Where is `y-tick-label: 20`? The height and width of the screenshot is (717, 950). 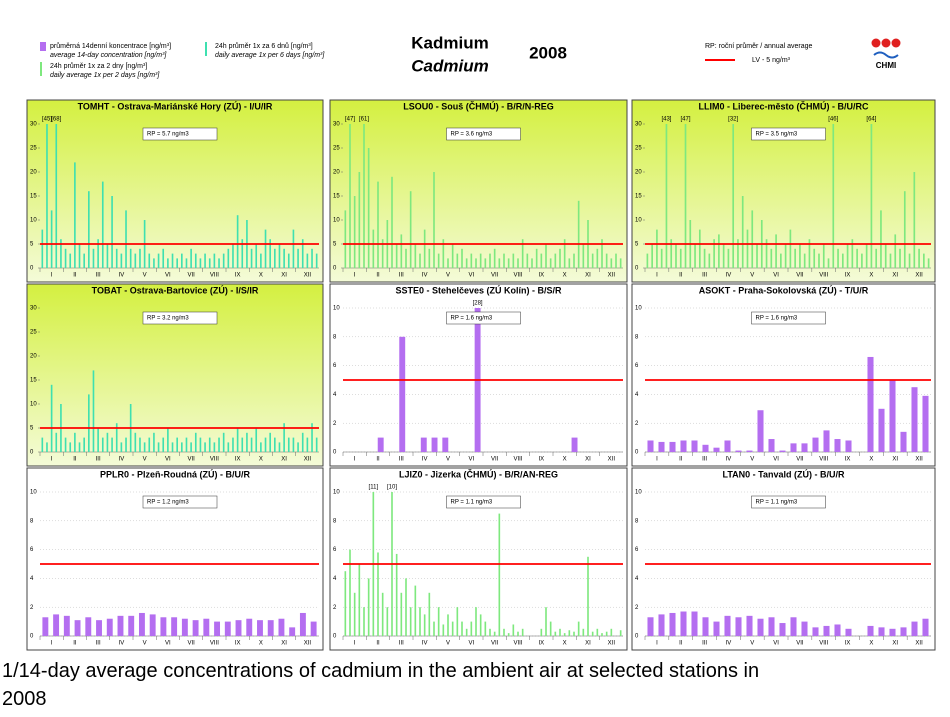 y-tick-label: 20 is located at coordinates (638, 173).